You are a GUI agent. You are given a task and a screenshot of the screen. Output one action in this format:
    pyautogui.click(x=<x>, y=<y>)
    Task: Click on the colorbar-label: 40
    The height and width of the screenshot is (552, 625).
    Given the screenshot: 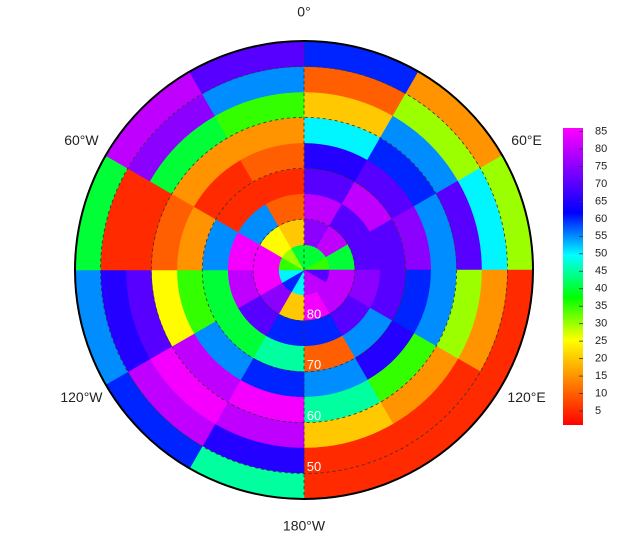 What is the action you would take?
    pyautogui.click(x=601, y=289)
    